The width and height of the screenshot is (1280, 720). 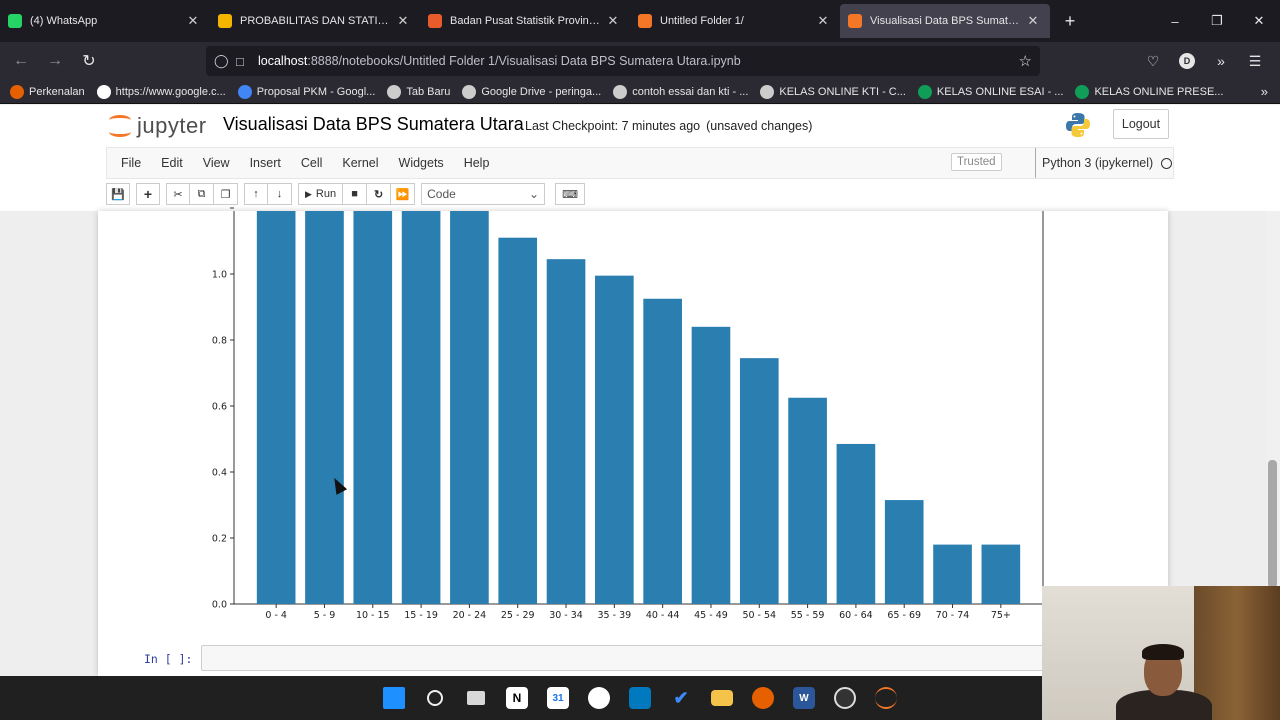 What do you see at coordinates (722, 698) in the screenshot?
I see `file-explorer-icon` at bounding box center [722, 698].